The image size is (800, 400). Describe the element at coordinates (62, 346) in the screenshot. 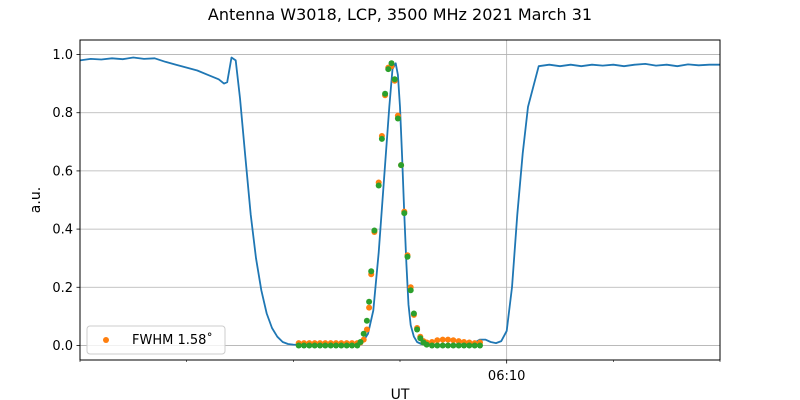

I see `y-tick-label: 0.0` at that location.